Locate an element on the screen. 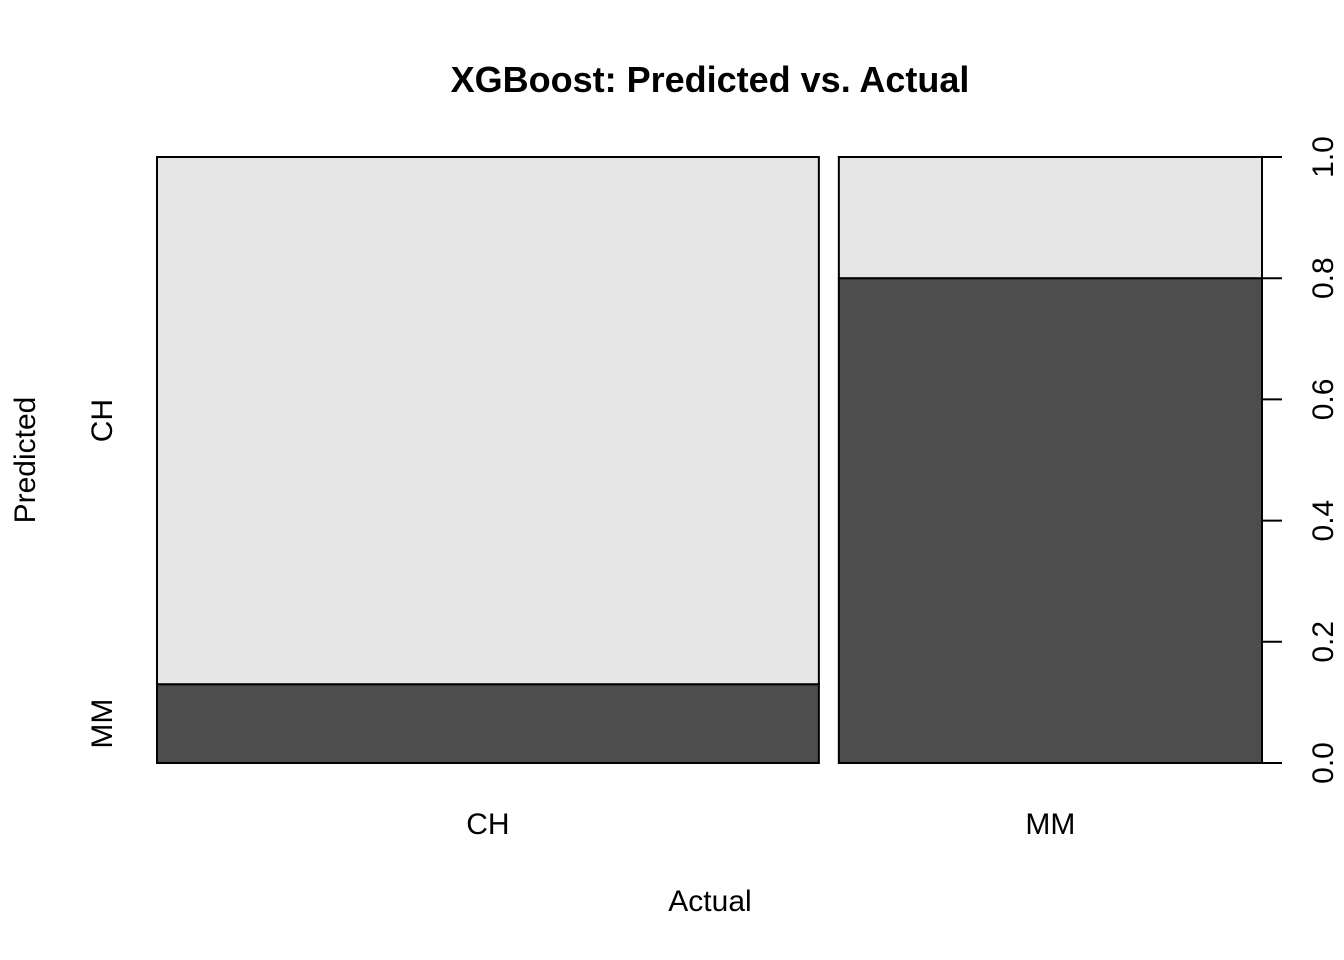  right-axis-tick-label: 0.2 is located at coordinates (1323, 642).